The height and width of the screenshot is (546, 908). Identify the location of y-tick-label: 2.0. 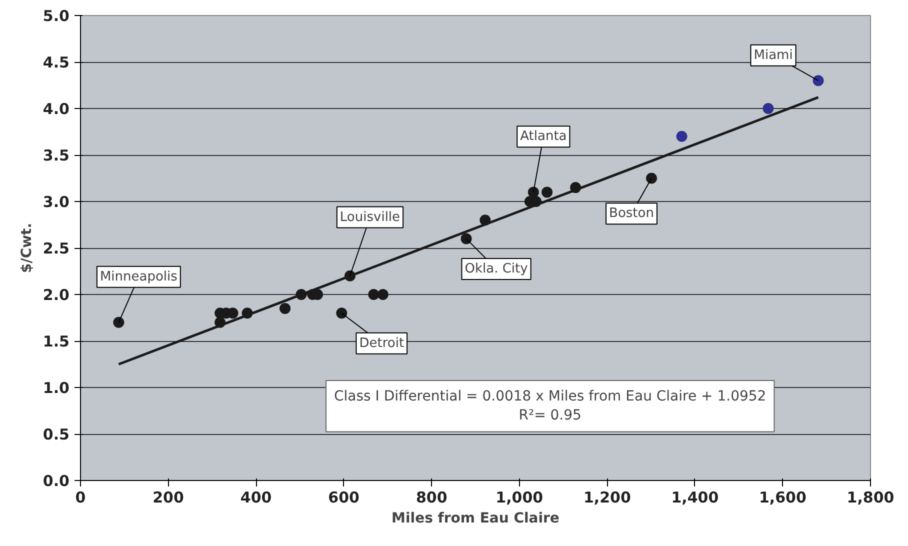
(56, 295).